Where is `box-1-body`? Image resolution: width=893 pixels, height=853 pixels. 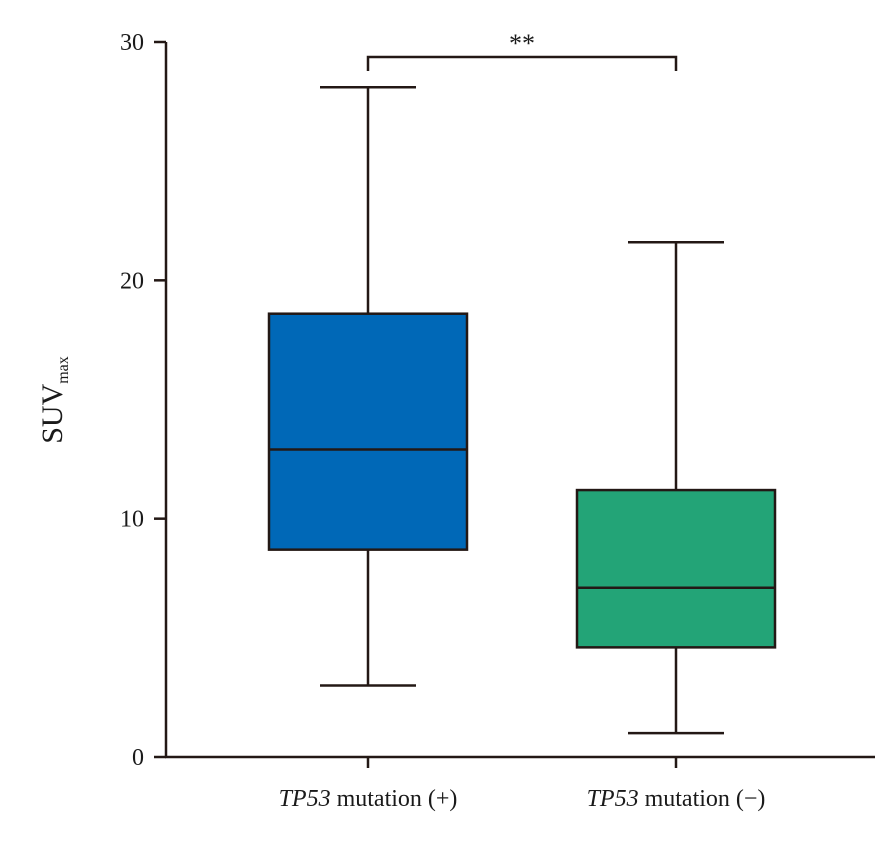
box-1-body is located at coordinates (368, 431).